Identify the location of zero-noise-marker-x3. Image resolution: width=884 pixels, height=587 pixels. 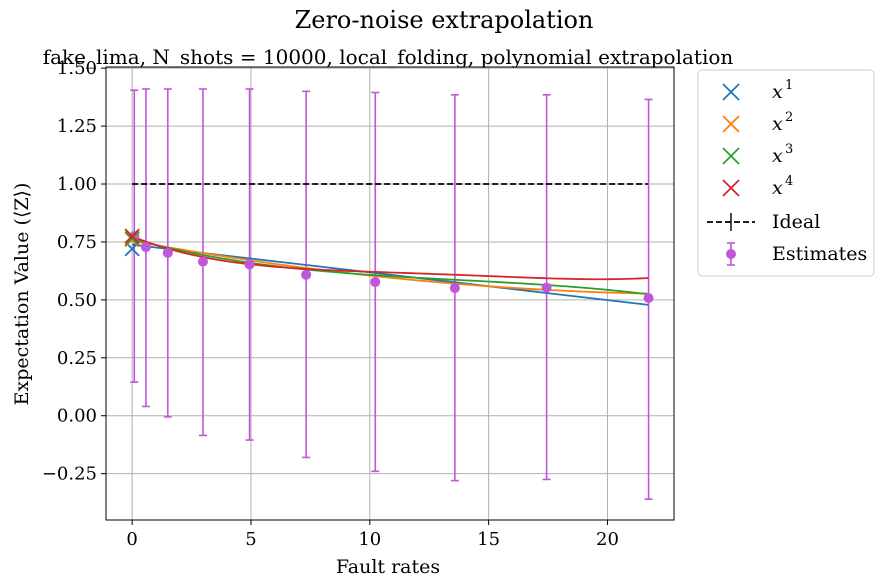
(132, 238).